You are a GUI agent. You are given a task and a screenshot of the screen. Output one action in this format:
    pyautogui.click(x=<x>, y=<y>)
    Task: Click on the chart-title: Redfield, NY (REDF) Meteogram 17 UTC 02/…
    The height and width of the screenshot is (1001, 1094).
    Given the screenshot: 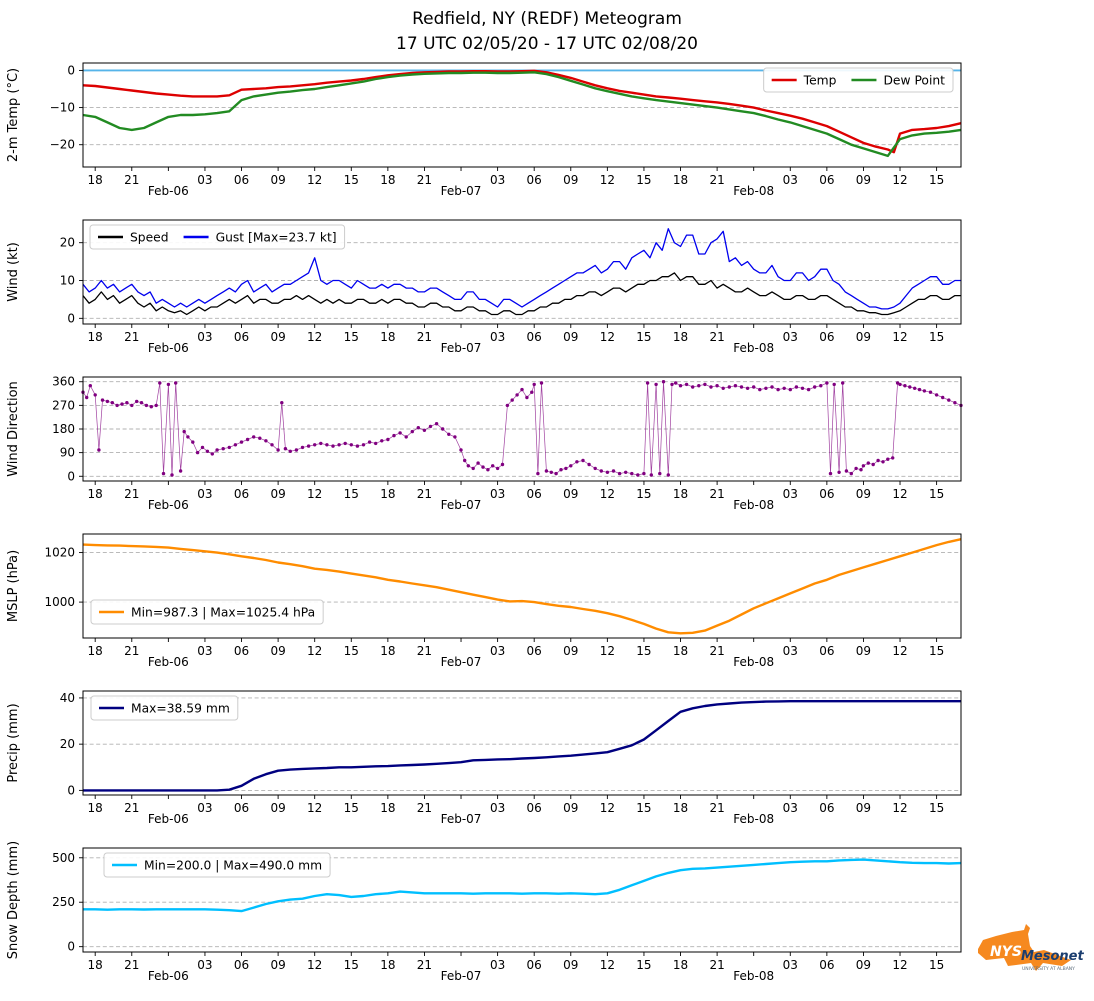 What is the action you would take?
    pyautogui.click(x=547, y=28)
    